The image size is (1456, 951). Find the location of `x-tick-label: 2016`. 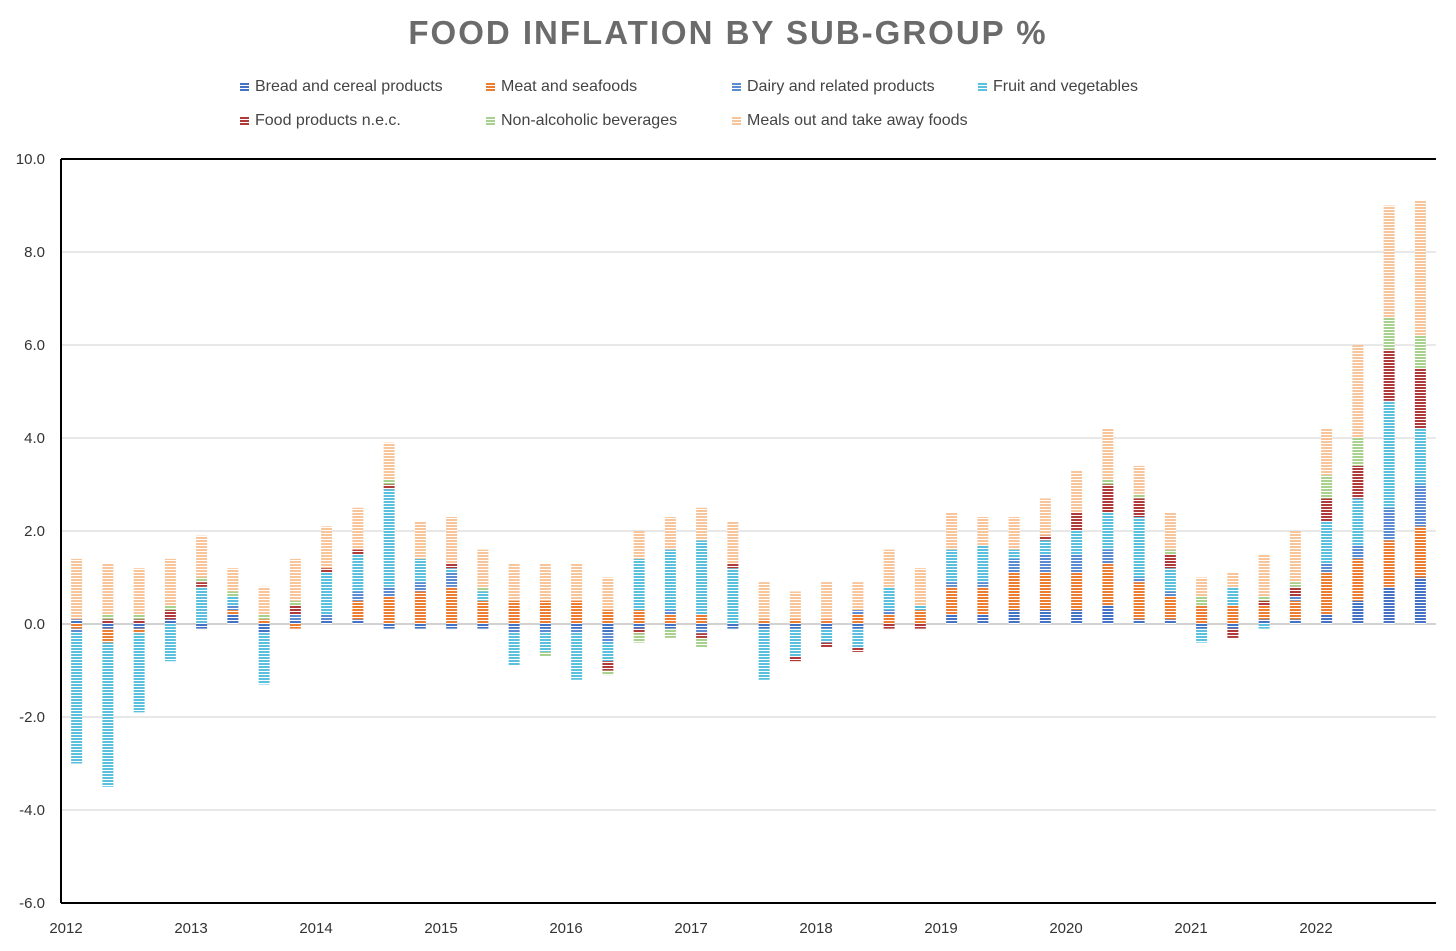

x-tick-label: 2016 is located at coordinates (565, 928).